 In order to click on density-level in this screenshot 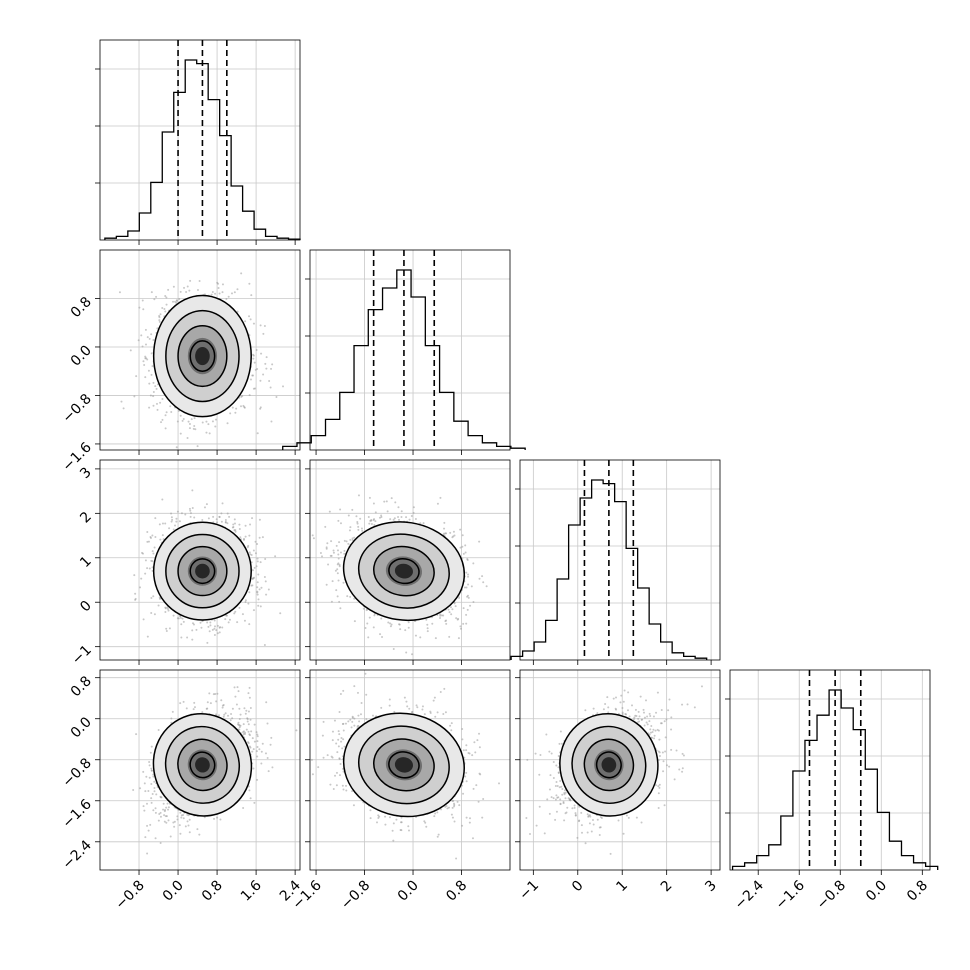, I will do `click(202, 571)`.